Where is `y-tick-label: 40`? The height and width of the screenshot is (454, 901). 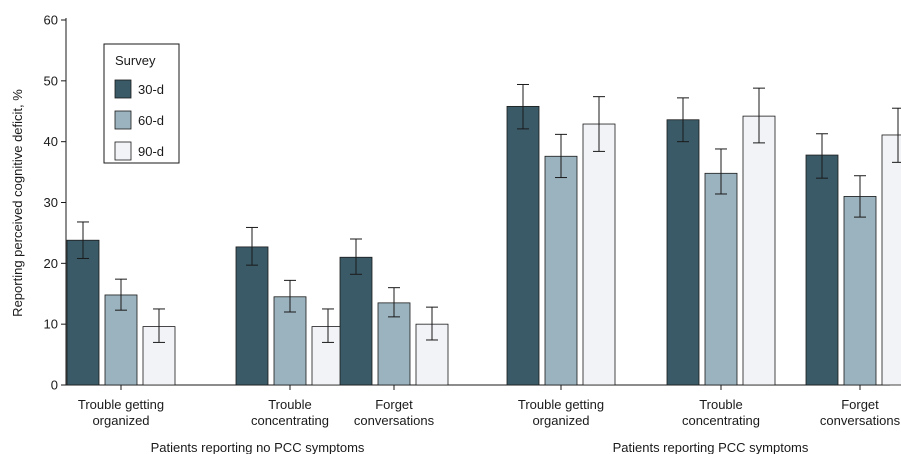 y-tick-label: 40 is located at coordinates (51, 141).